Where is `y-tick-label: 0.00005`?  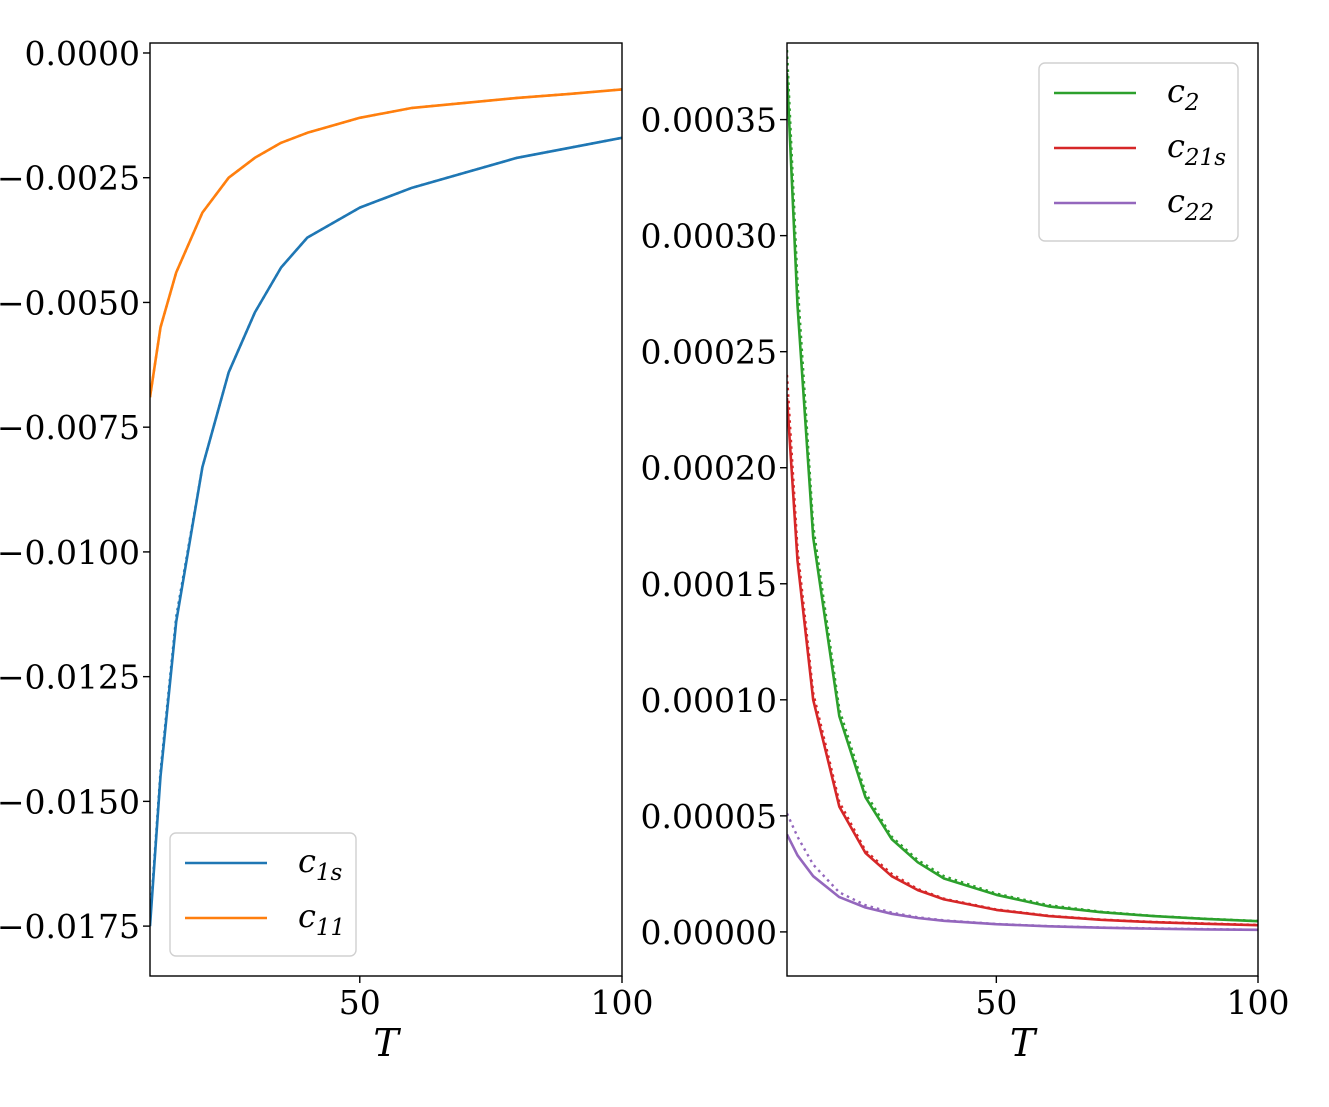
y-tick-label: 0.00005 is located at coordinates (709, 816).